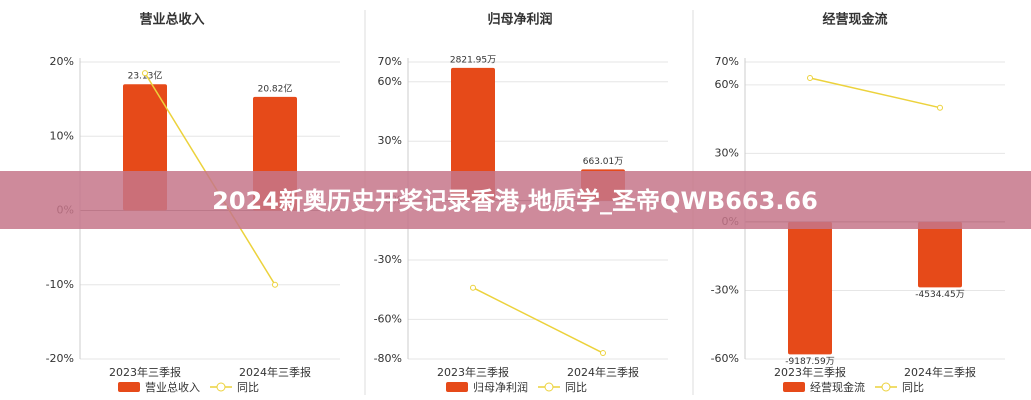  What do you see at coordinates (603, 162) in the screenshot?
I see `data-label: 663.01万` at bounding box center [603, 162].